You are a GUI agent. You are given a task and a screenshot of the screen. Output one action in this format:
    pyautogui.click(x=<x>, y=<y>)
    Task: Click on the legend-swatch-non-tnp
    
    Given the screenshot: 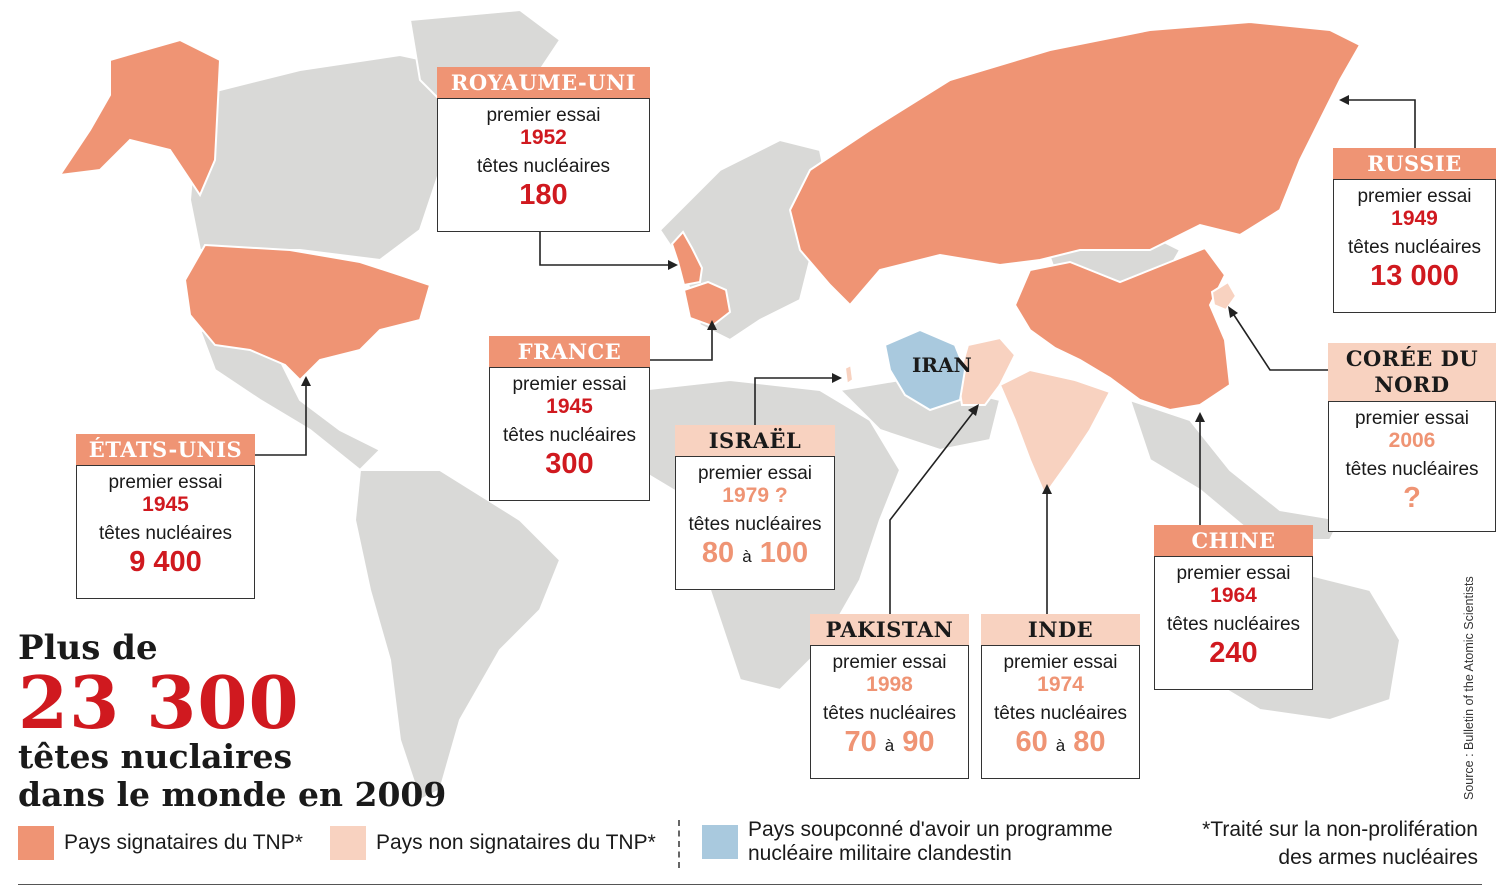 What is the action you would take?
    pyautogui.click(x=348, y=843)
    